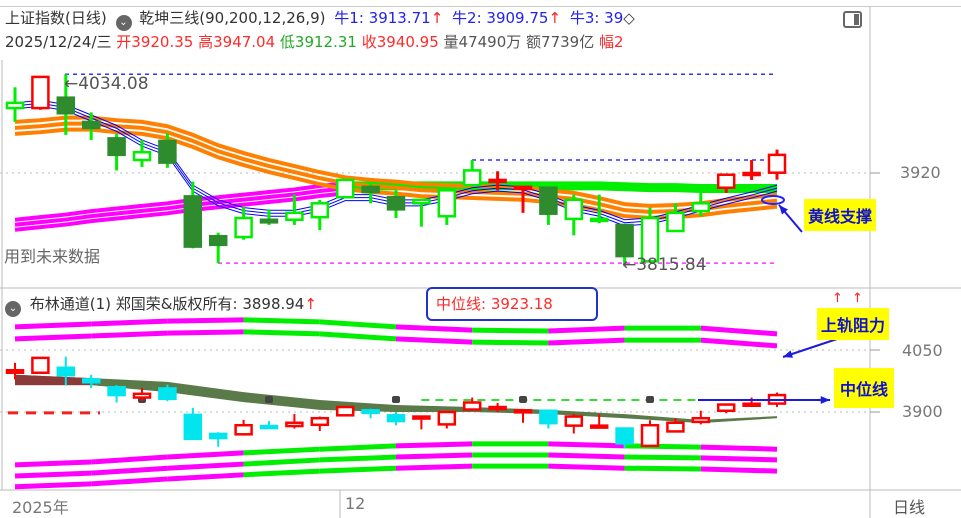 This screenshot has width=961, height=518. I want to click on support-highlight-ellipse, so click(773, 200).